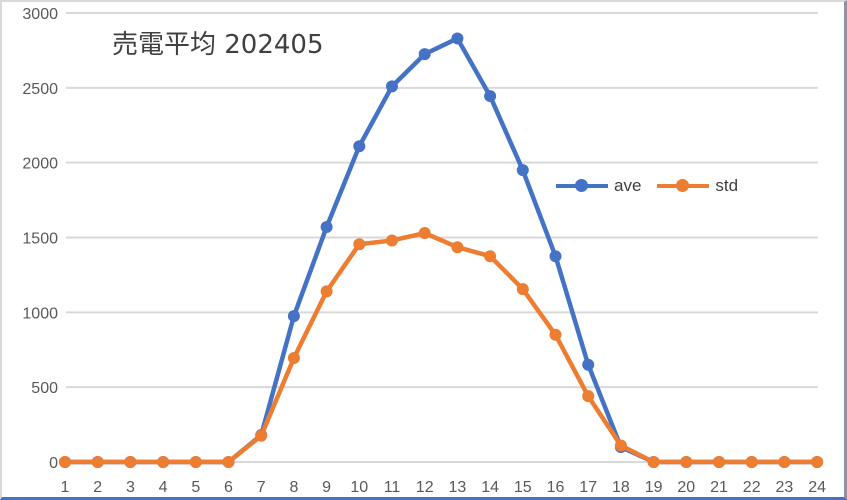  I want to click on y-tick-label: 2000, so click(40, 164).